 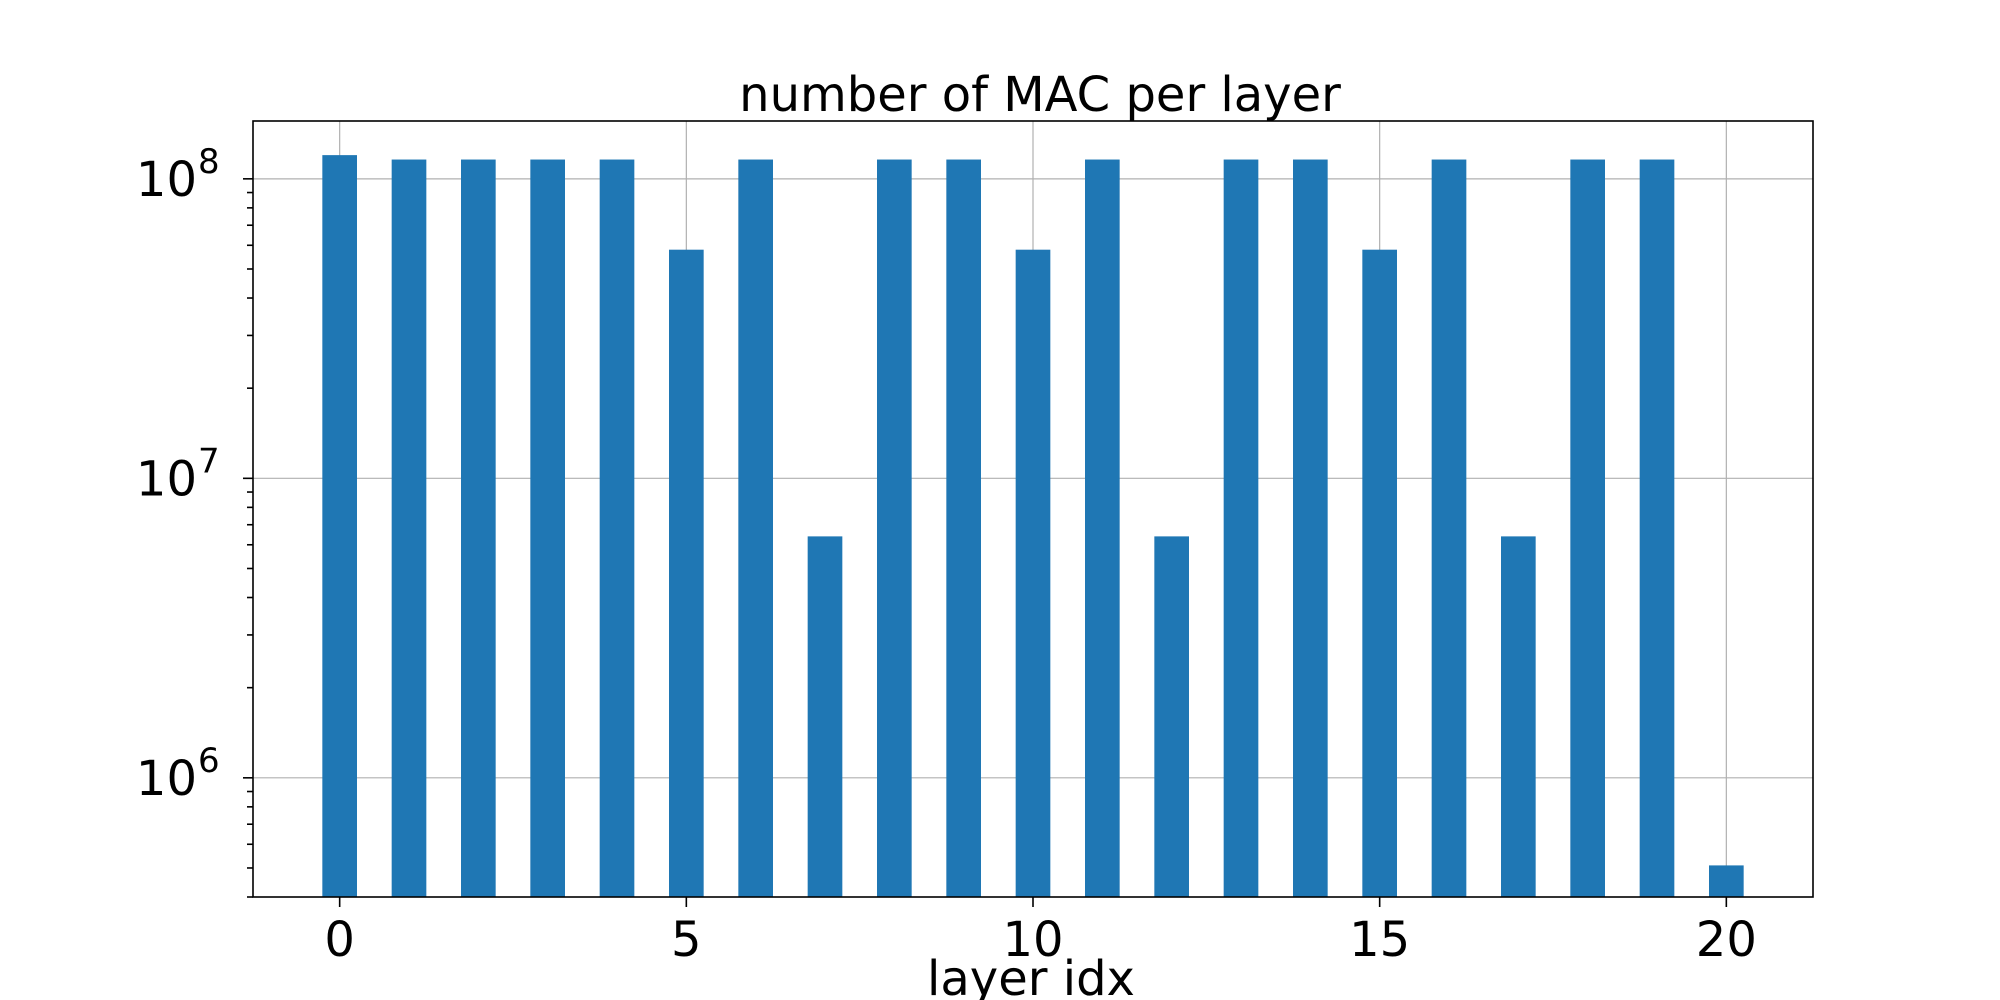 What do you see at coordinates (1726, 940) in the screenshot?
I see `x-tick-label: 20` at bounding box center [1726, 940].